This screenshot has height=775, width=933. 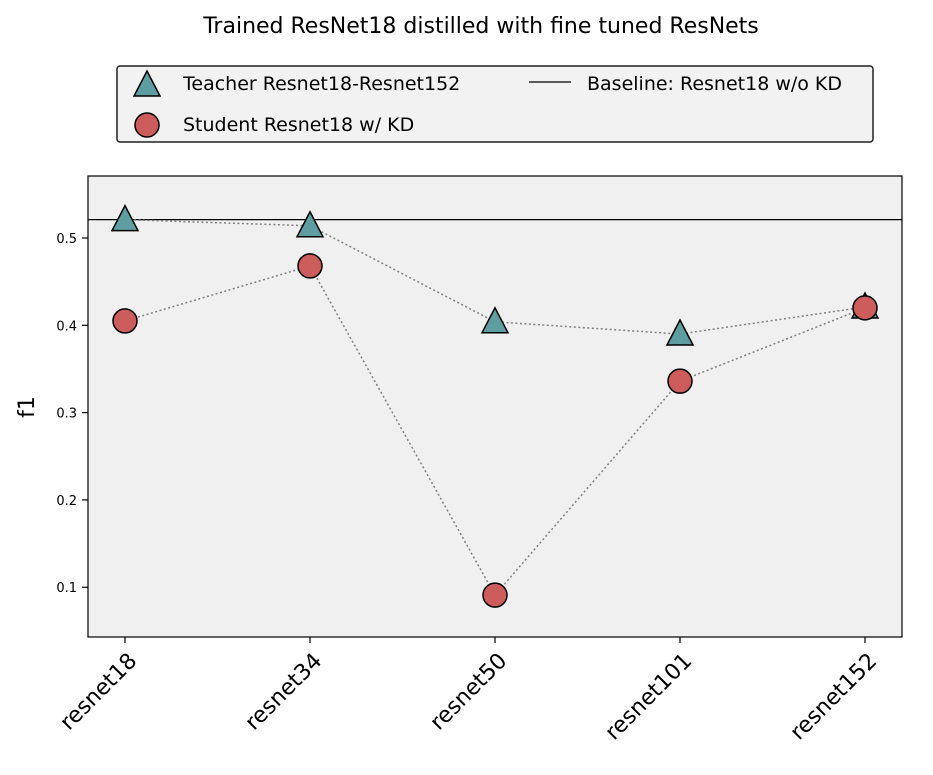 I want to click on legend-student-label: Student Resnet18 w/ KD, so click(x=298, y=125).